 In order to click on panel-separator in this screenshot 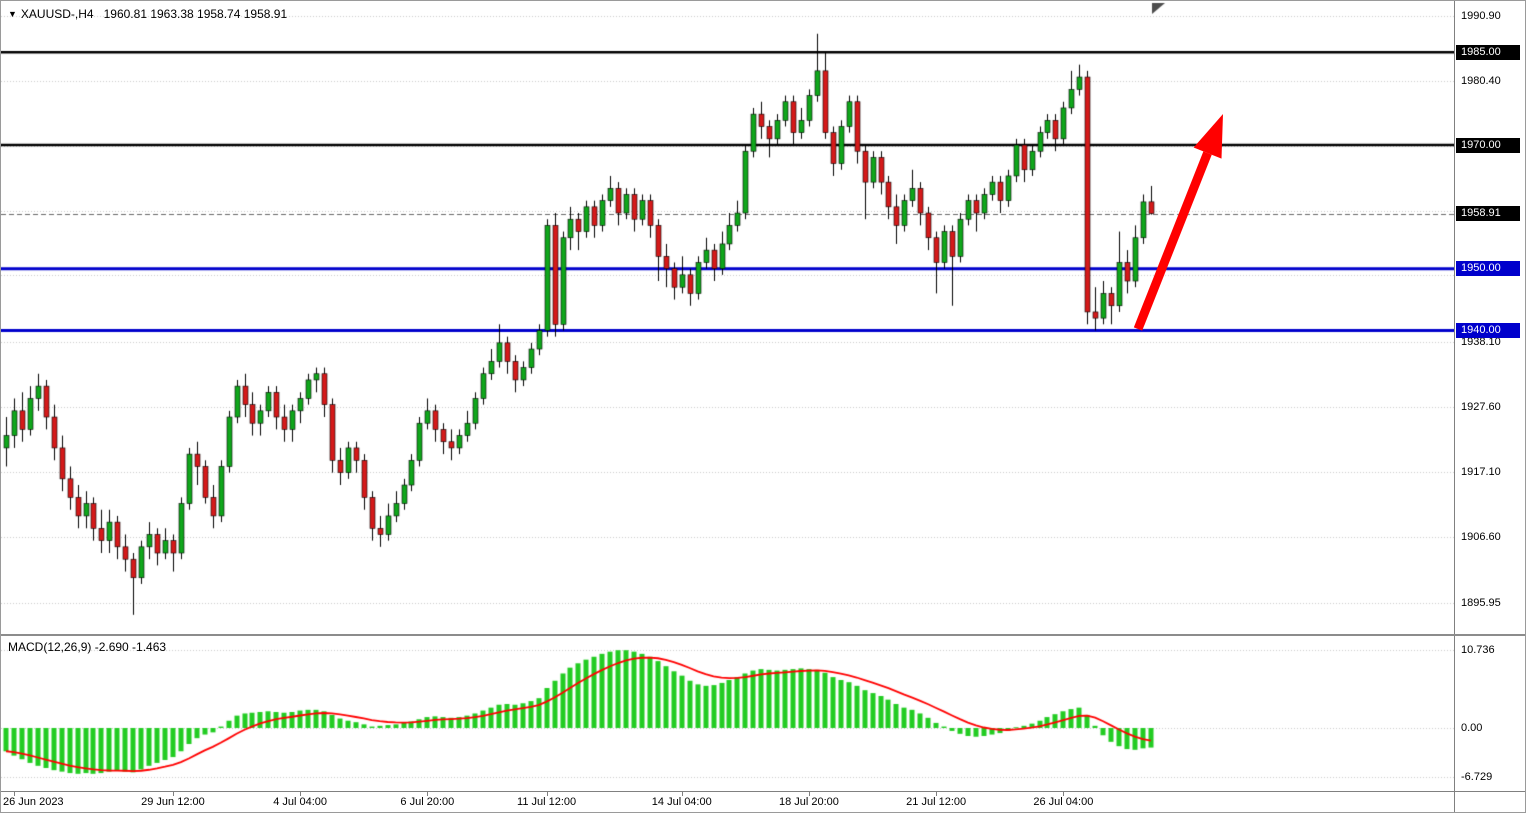, I will do `click(763, 635)`.